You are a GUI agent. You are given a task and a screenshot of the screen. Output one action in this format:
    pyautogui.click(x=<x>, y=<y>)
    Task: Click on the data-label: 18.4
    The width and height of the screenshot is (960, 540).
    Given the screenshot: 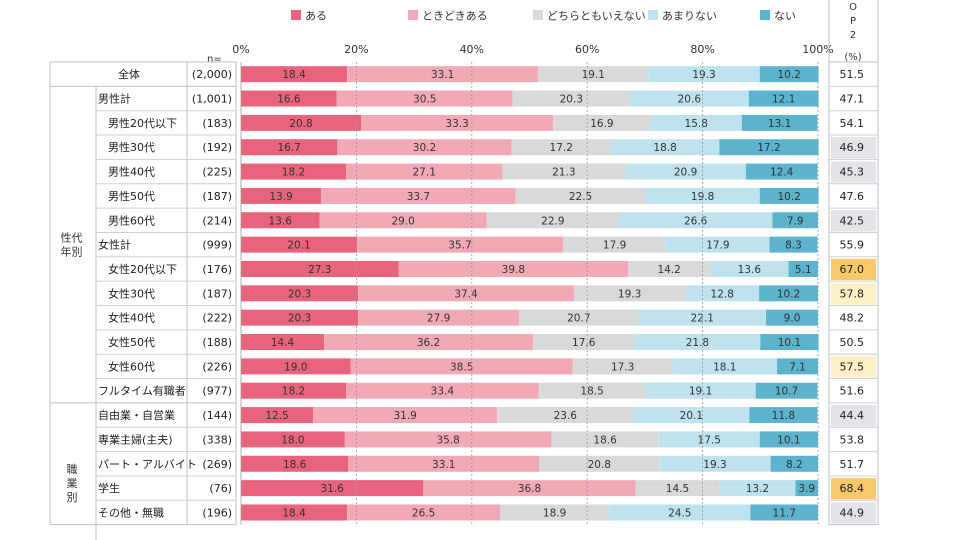 What is the action you would take?
    pyautogui.click(x=294, y=75)
    